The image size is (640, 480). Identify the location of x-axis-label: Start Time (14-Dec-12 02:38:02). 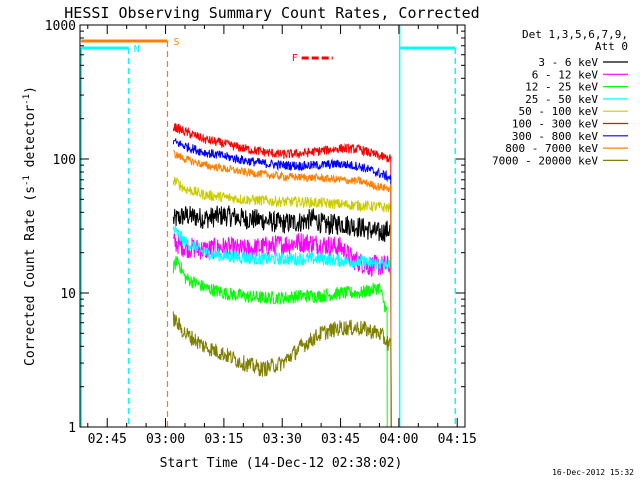
(281, 463).